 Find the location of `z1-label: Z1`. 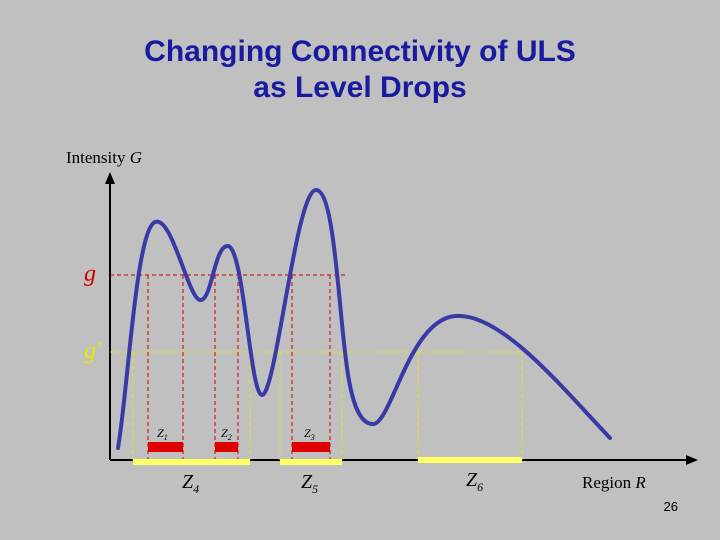

z1-label: Z1 is located at coordinates (162, 434).